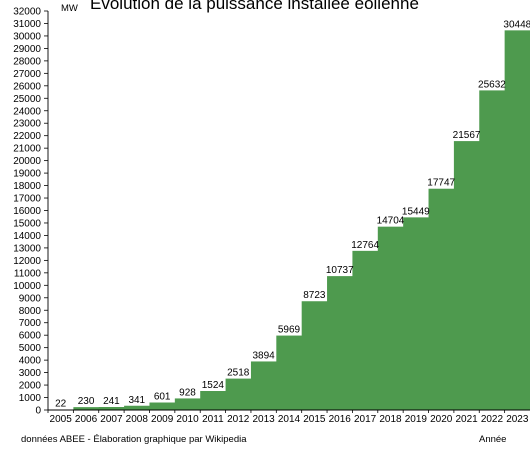 This screenshot has height=455, width=530. Describe the element at coordinates (264, 419) in the screenshot. I see `x-tick-2013: 2013` at that location.